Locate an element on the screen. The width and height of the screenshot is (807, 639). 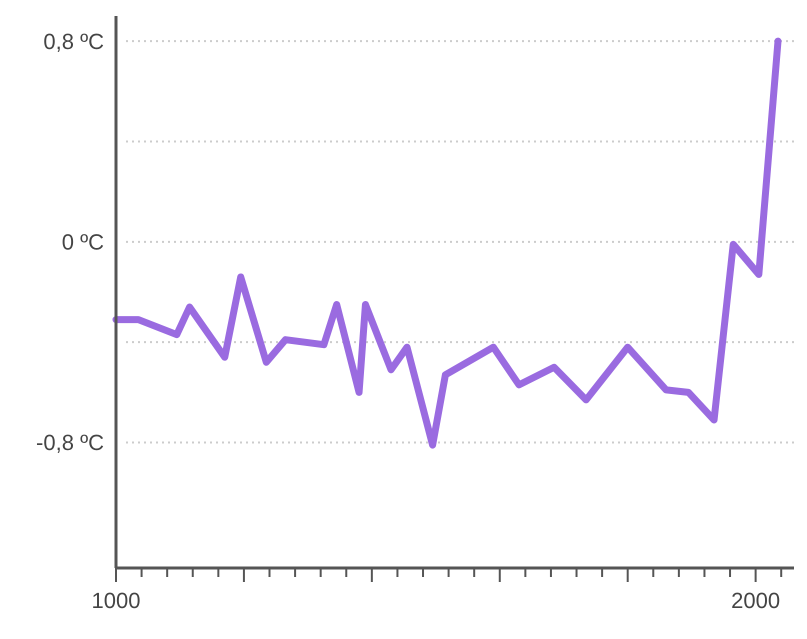
y-tick-label: 0,8 ºC is located at coordinates (73, 41).